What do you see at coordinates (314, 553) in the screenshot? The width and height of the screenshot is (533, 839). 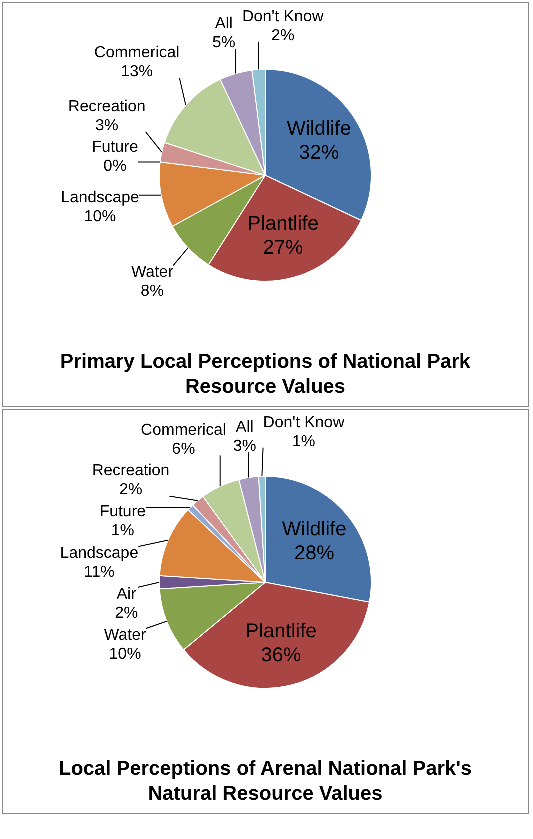 I see `data-label: 28%` at bounding box center [314, 553].